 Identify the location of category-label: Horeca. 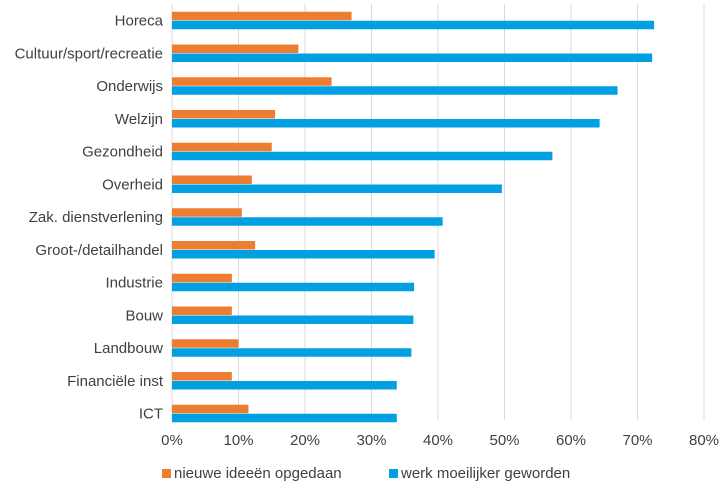
(139, 21).